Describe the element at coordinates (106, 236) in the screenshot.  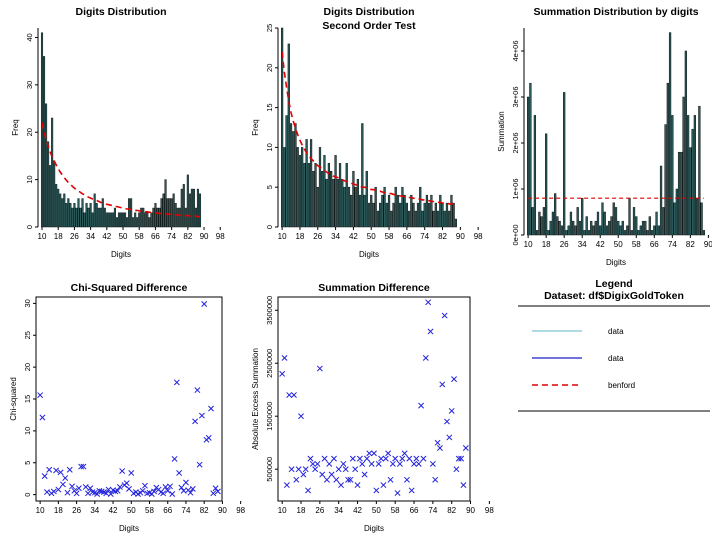
I see `x-tick-label: 42` at that location.